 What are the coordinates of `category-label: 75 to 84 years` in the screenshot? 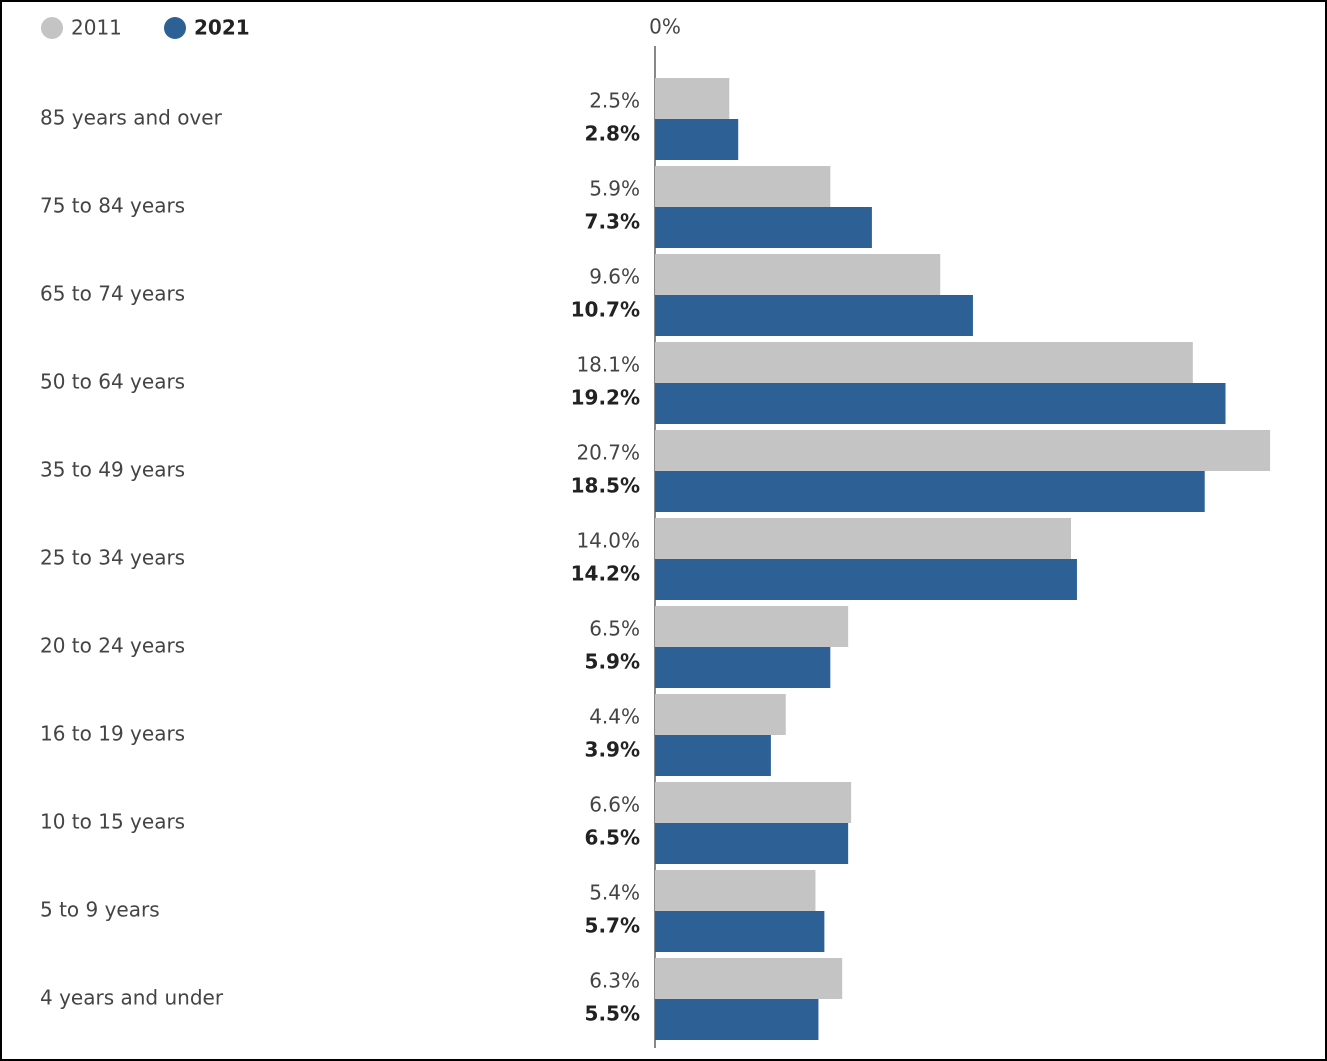 It's located at (112, 206).